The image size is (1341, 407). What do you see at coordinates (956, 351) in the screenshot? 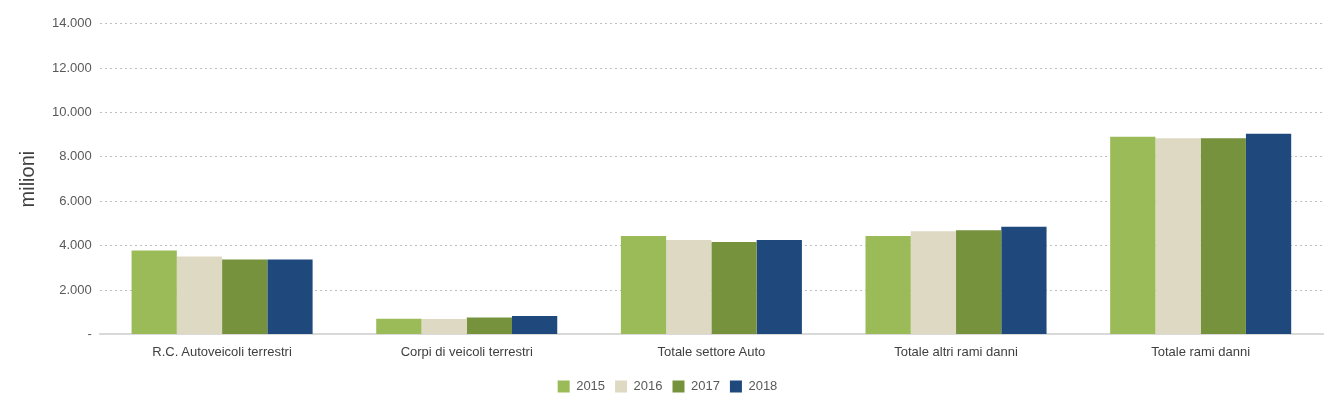
I see `x-tick-label: Totale altri rami danni` at bounding box center [956, 351].